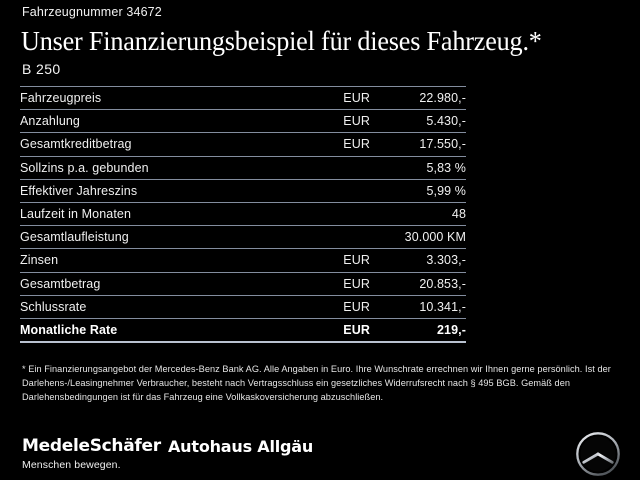  I want to click on row-label: Laufzeit in Monaten, so click(166, 214).